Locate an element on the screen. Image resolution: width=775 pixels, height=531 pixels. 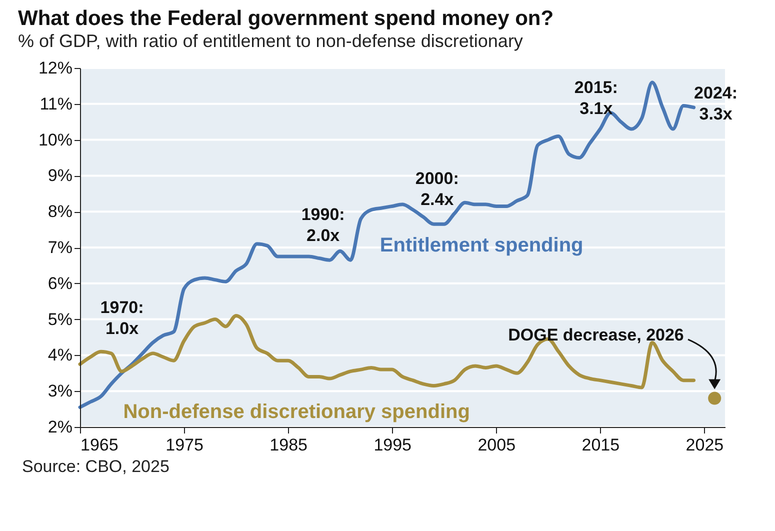
x-tick-label: 2005 is located at coordinates (497, 445).